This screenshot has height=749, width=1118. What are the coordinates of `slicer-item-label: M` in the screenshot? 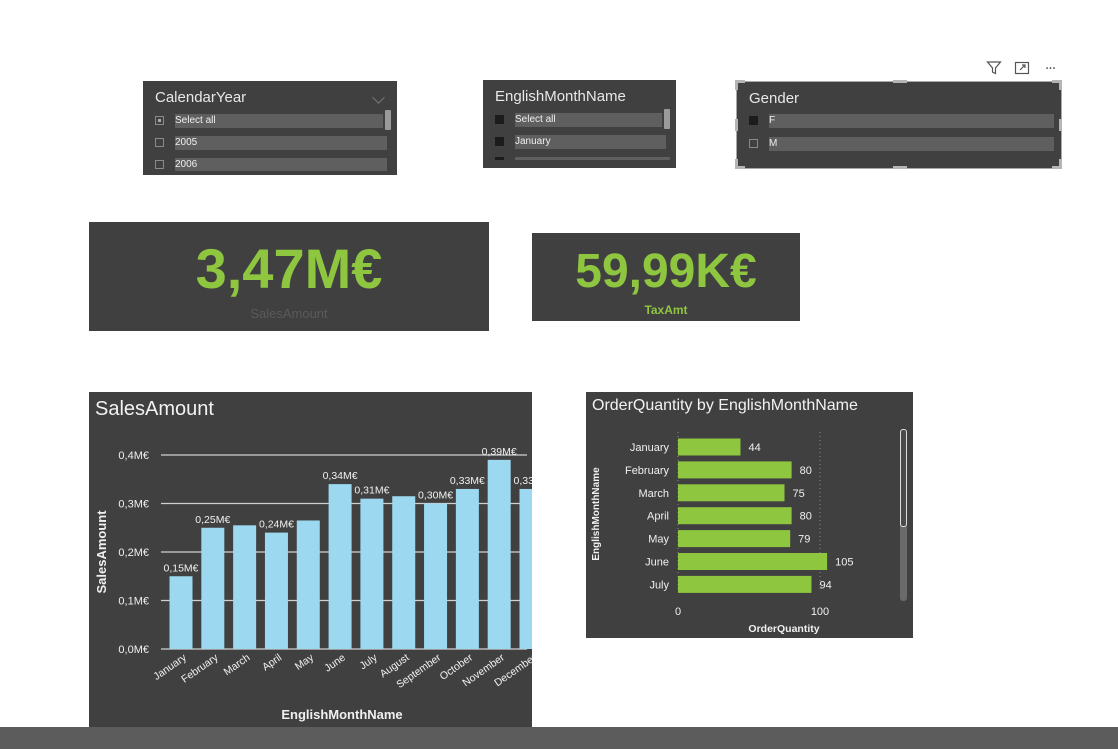 It's located at (911, 144).